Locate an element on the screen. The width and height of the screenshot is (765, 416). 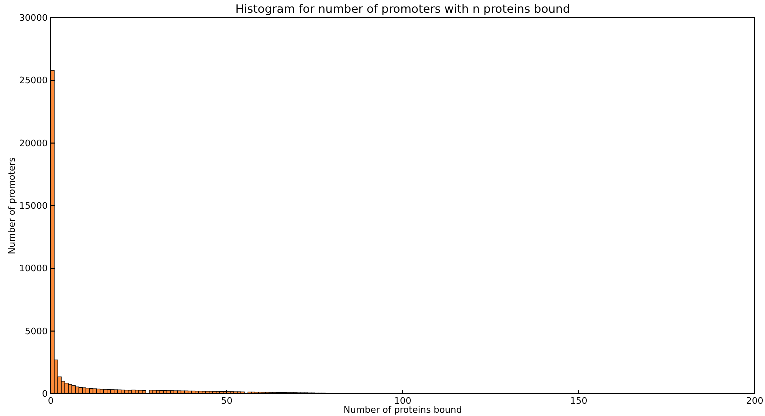
y-tick-label: 10000 is located at coordinates (33, 269).